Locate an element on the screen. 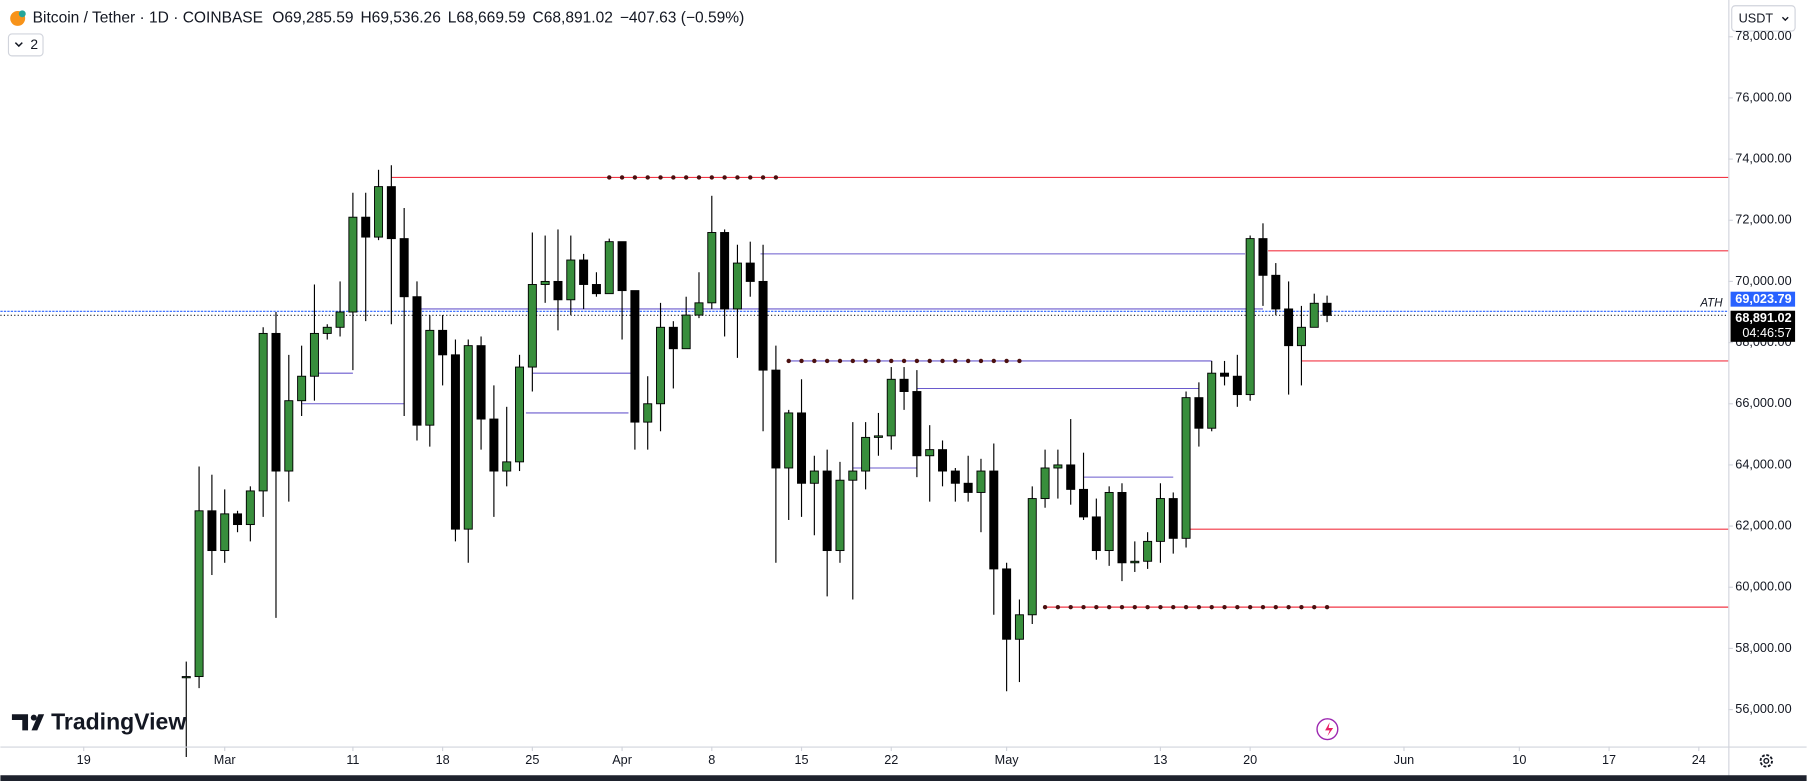 This screenshot has width=1807, height=781. x-tick-label: Jun is located at coordinates (1404, 760).